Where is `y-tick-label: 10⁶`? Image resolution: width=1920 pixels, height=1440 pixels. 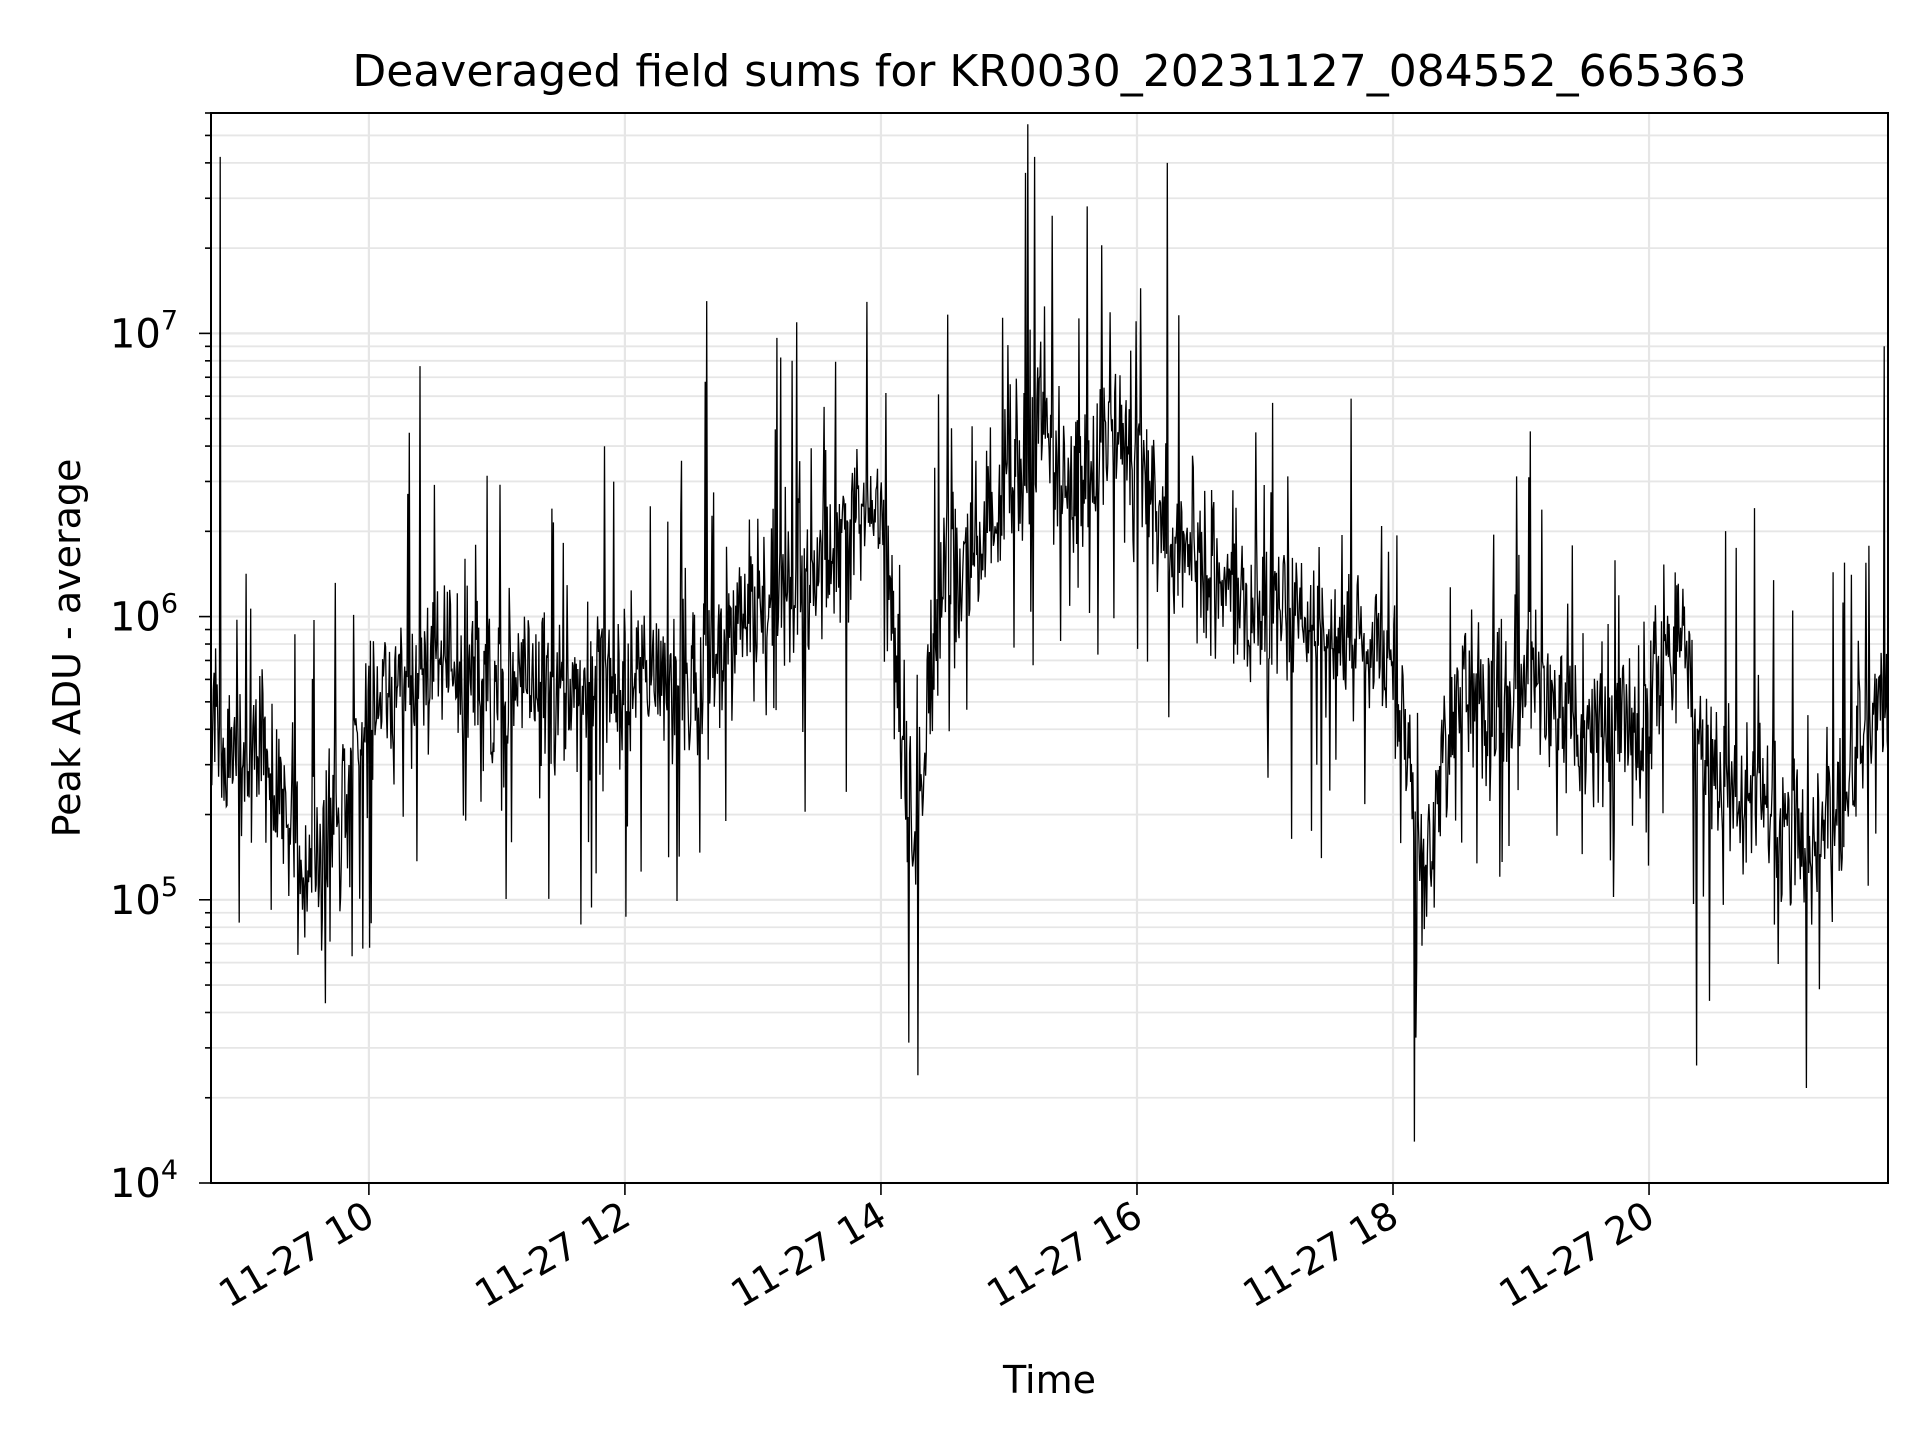
y-tick-label: 10⁶ is located at coordinates (144, 615).